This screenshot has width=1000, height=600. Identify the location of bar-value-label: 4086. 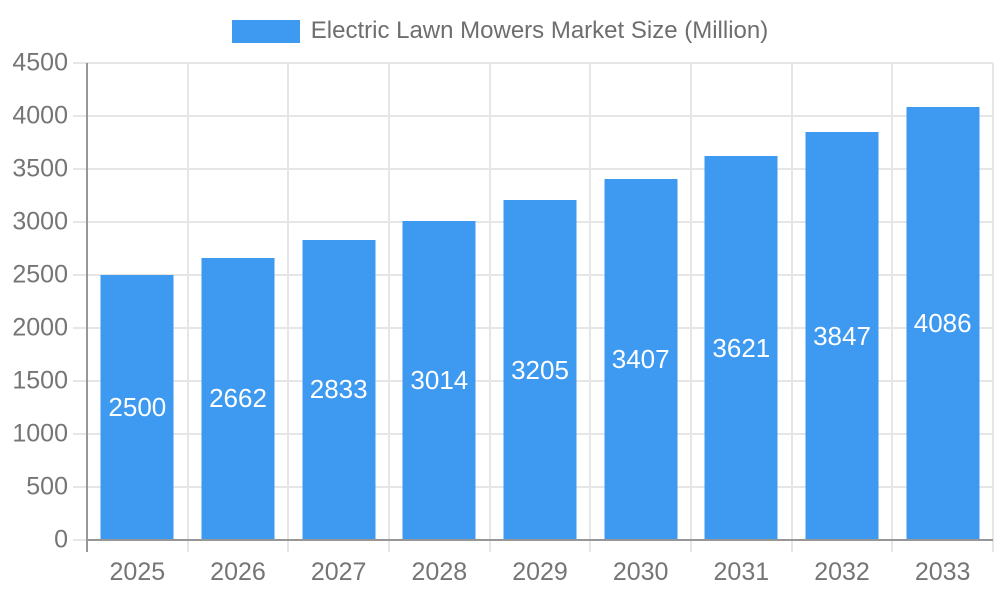
(942, 322).